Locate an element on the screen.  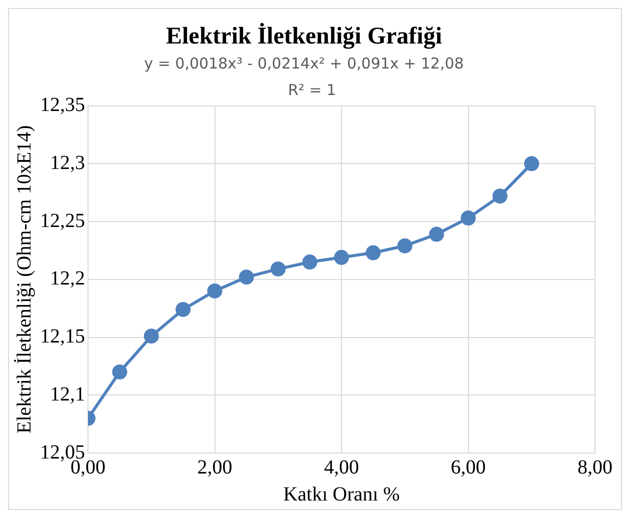
y-tick-label: 12,35 is located at coordinates (62, 105).